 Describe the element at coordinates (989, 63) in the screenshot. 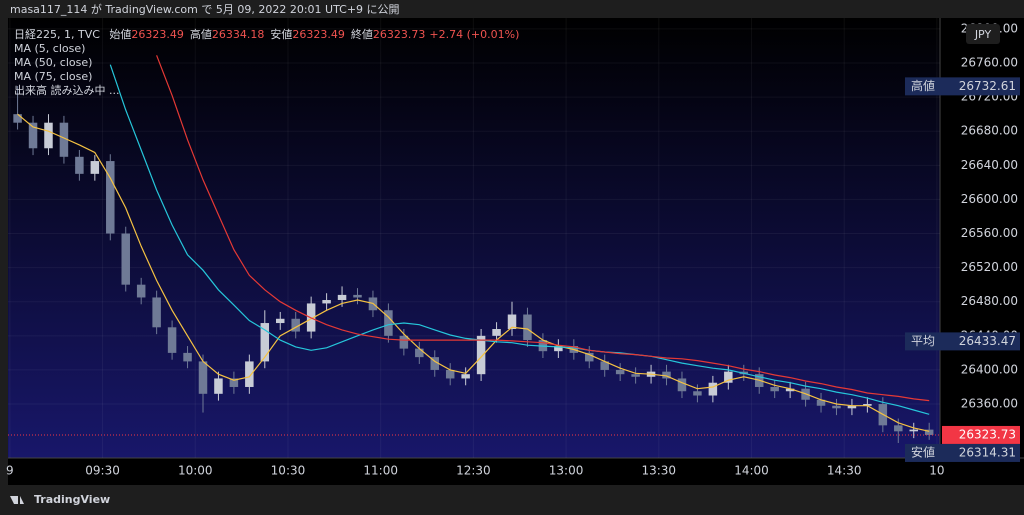

I see `y-tick-label: 26760.00` at that location.